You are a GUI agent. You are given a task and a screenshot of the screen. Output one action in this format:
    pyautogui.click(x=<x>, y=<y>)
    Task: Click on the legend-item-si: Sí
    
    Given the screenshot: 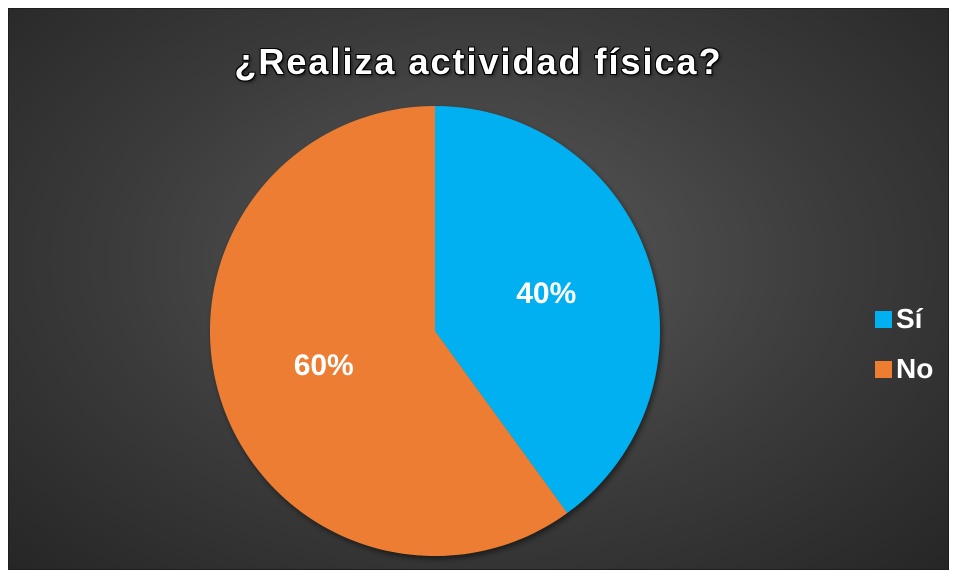 What is the action you would take?
    pyautogui.click(x=904, y=319)
    